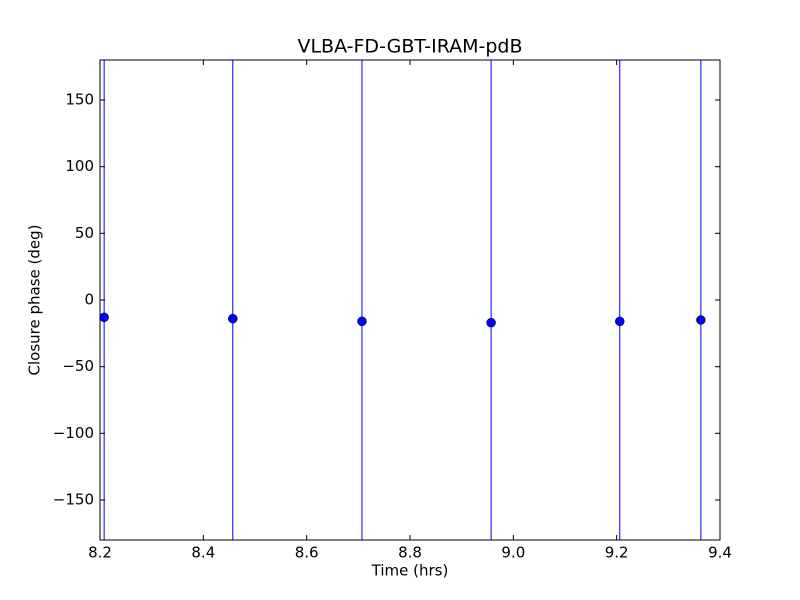 The image size is (800, 600). Describe the element at coordinates (35, 300) in the screenshot. I see `y-axis-label: Closure phase (deg)` at that location.